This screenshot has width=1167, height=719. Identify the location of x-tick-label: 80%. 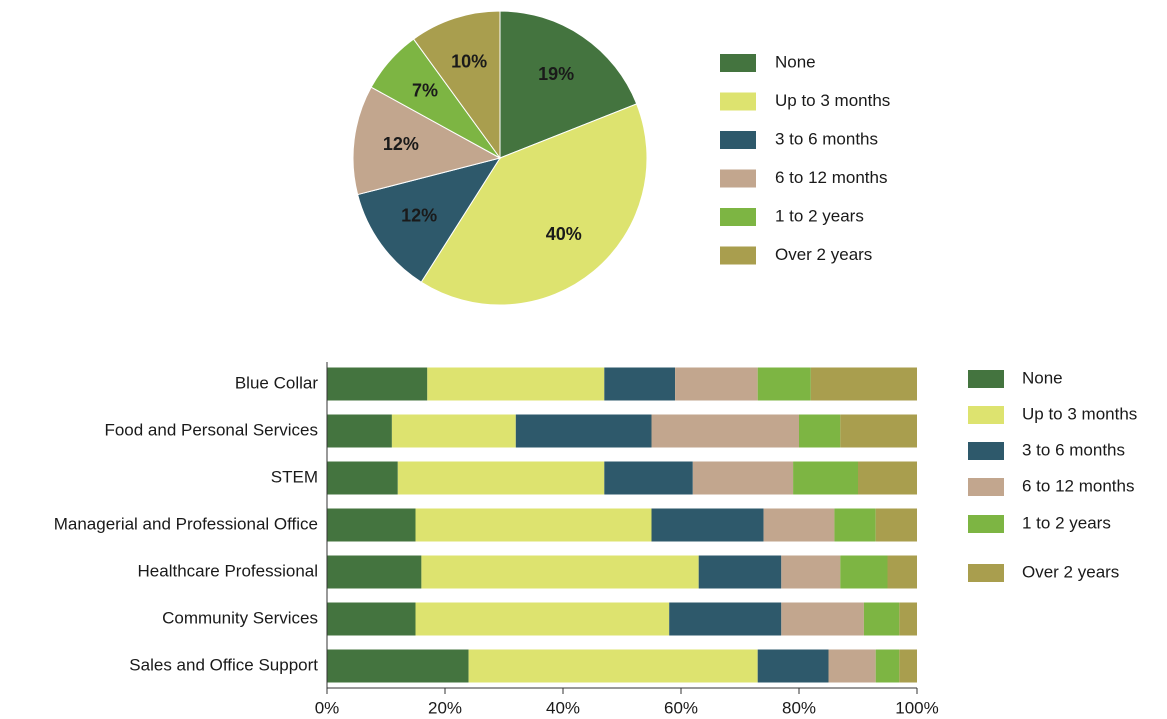
(799, 707).